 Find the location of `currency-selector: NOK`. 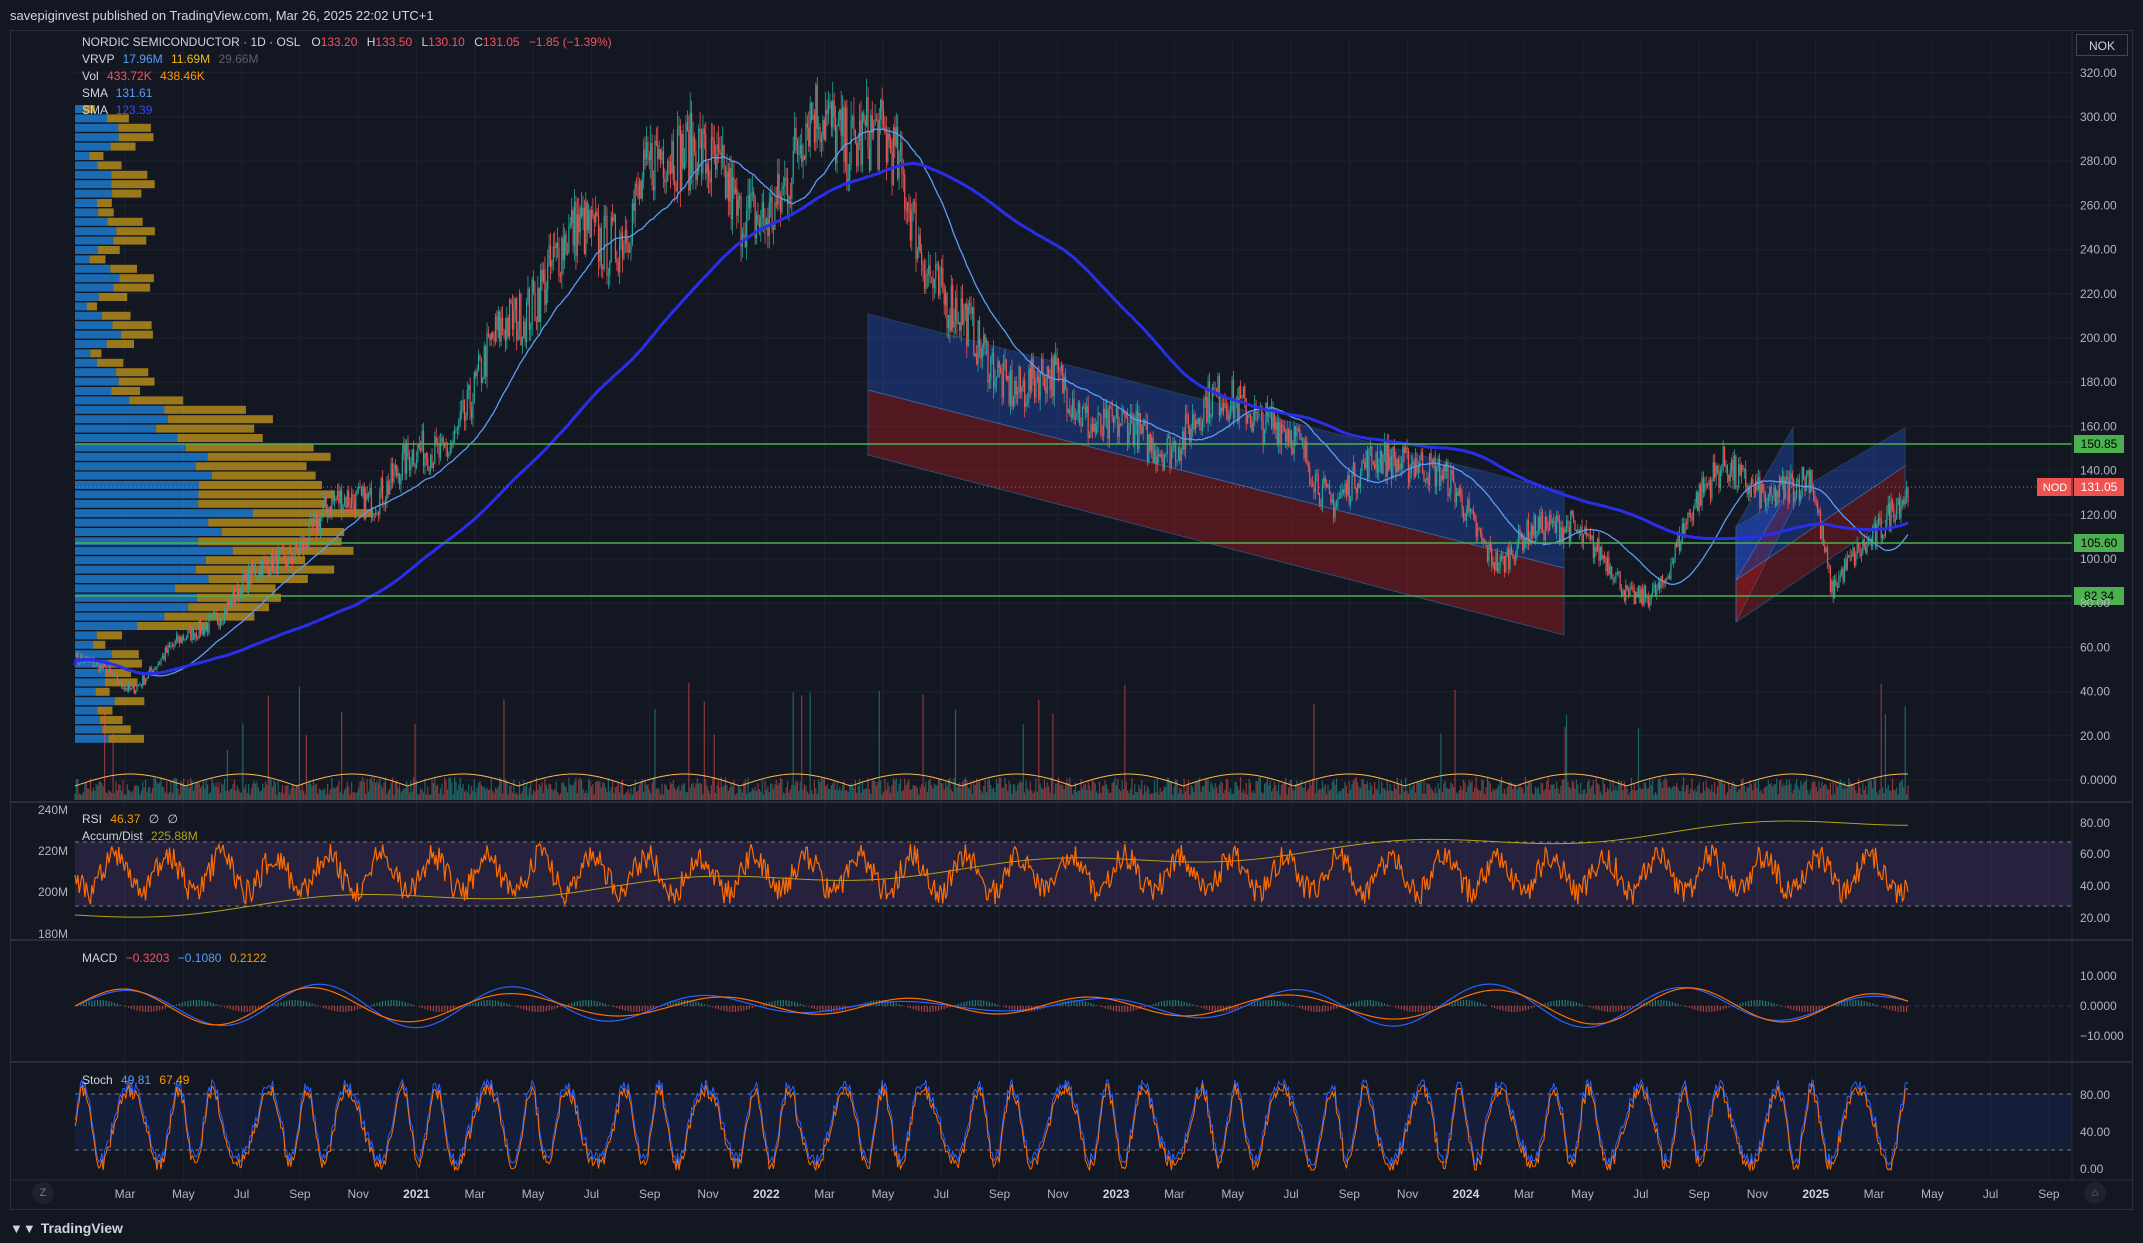

currency-selector: NOK is located at coordinates (2102, 45).